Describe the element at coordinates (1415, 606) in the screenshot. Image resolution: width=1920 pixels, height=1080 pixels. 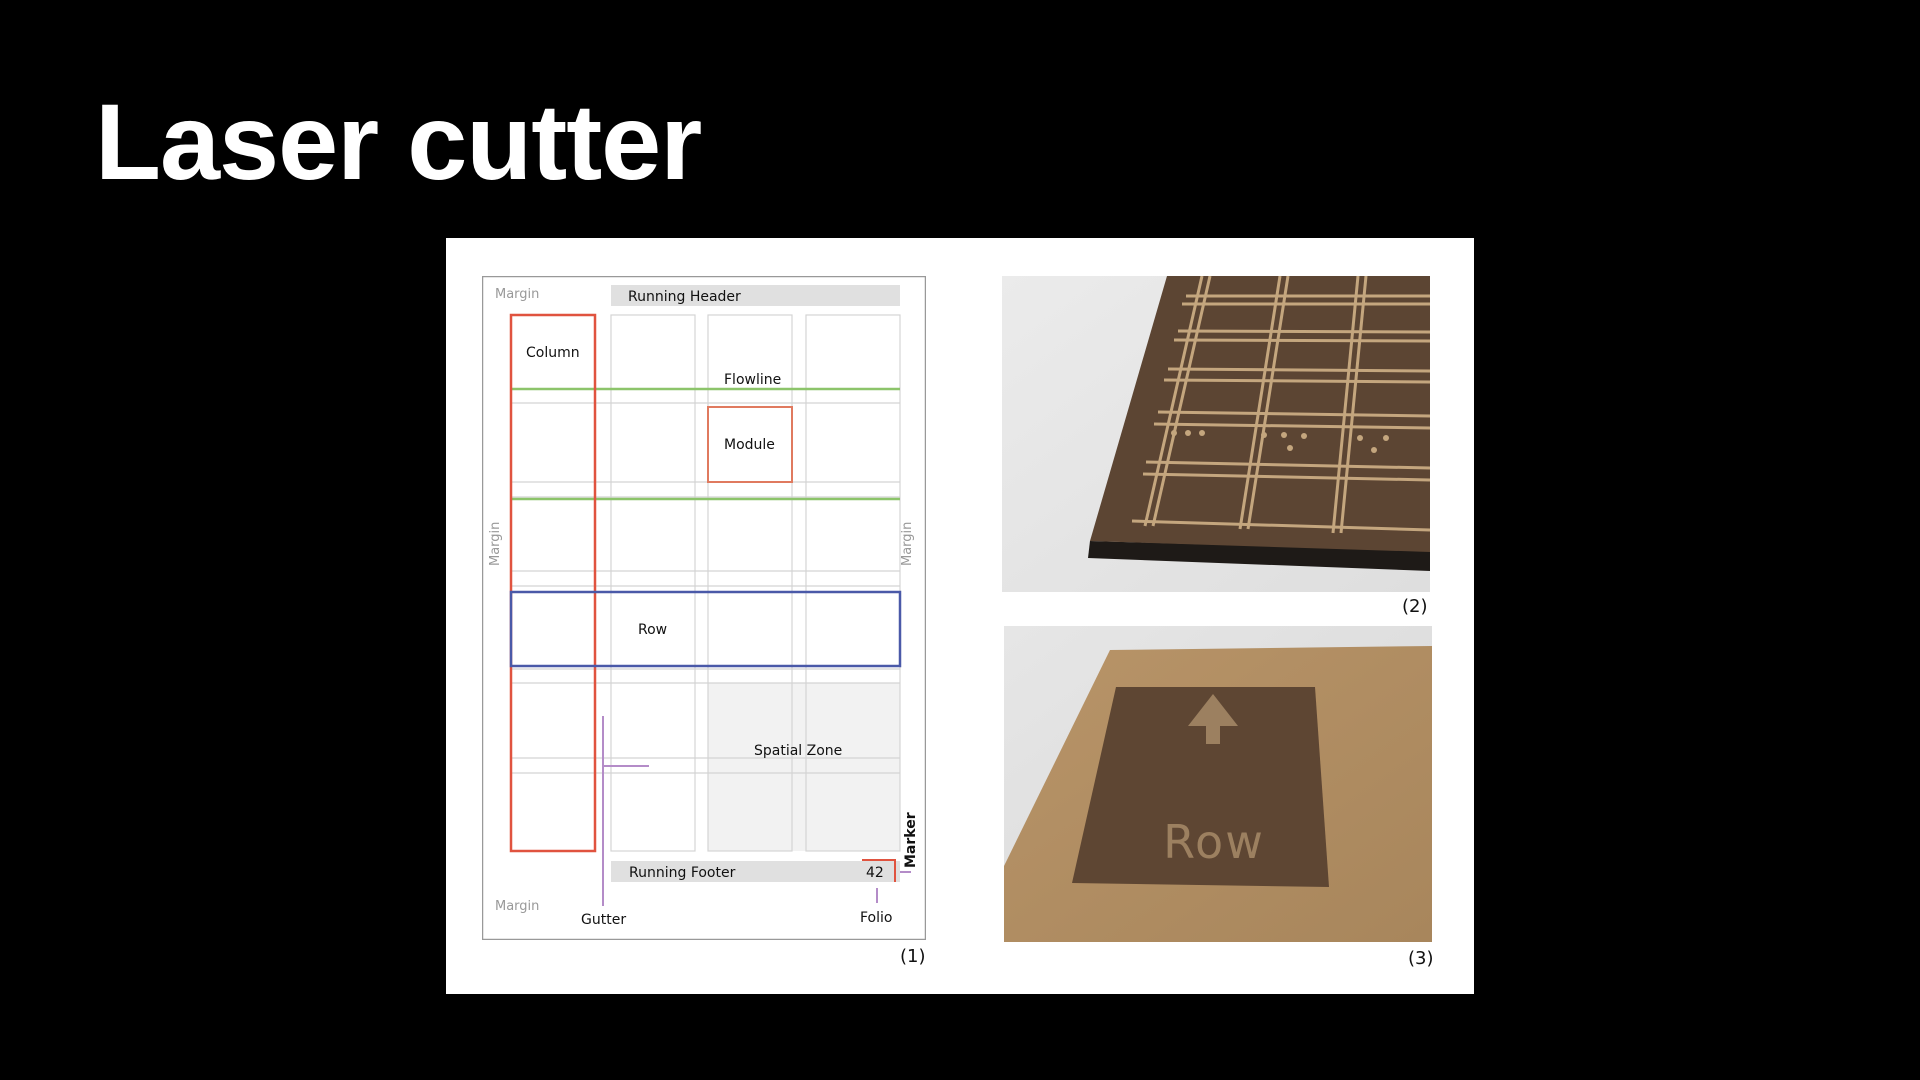
I see `figure-2-caption: (2)` at that location.